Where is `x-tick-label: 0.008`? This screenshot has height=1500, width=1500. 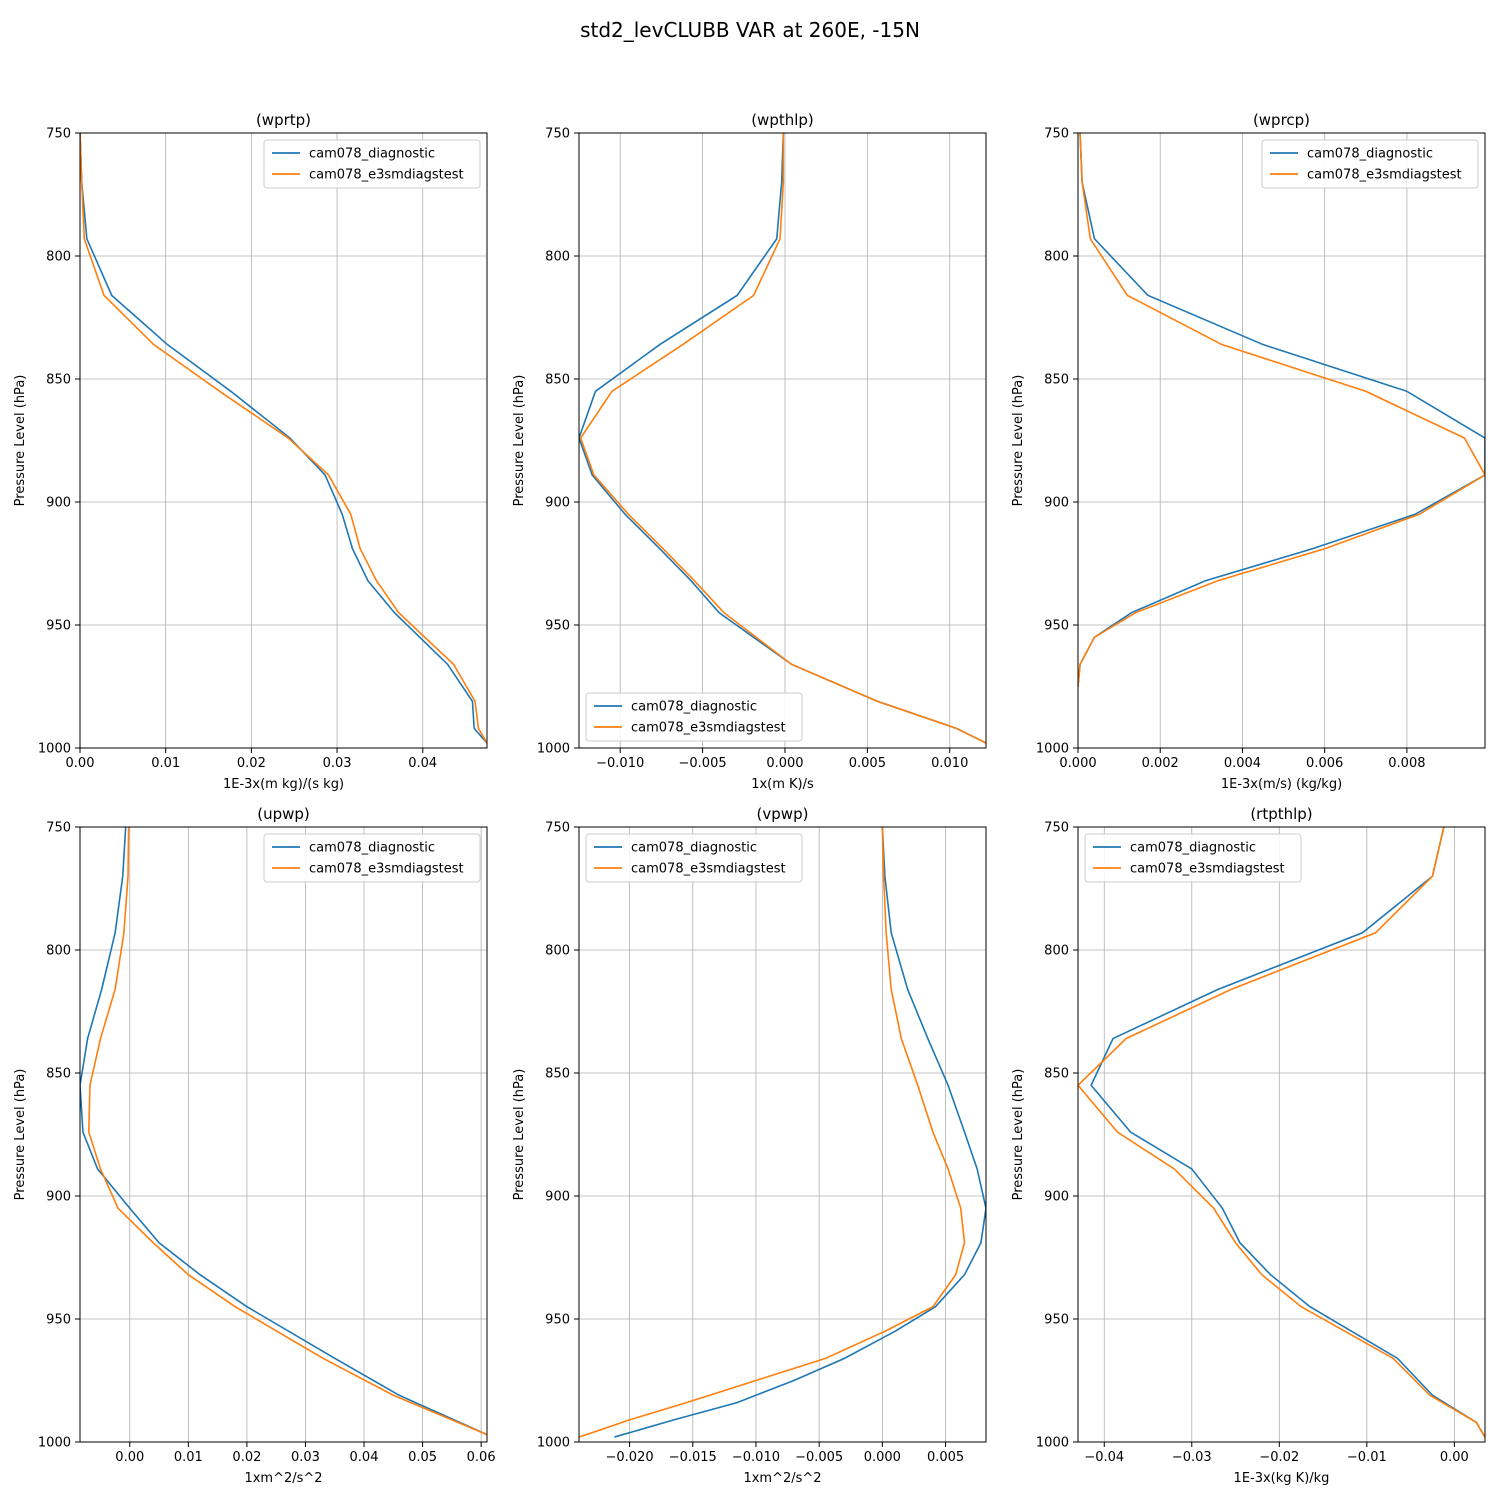
x-tick-label: 0.008 is located at coordinates (1406, 763).